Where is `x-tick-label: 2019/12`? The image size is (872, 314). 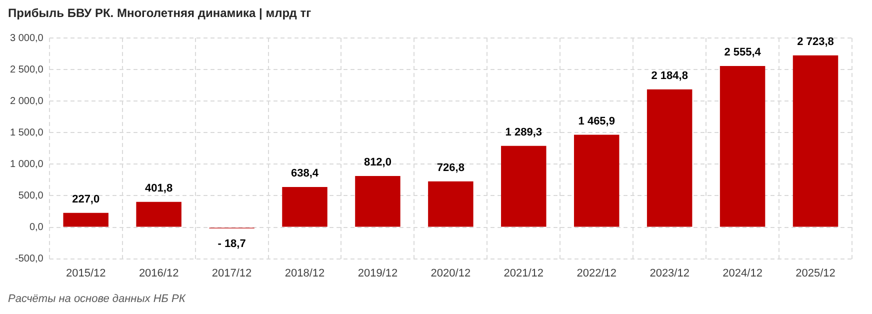
x-tick-label: 2019/12 is located at coordinates (378, 273).